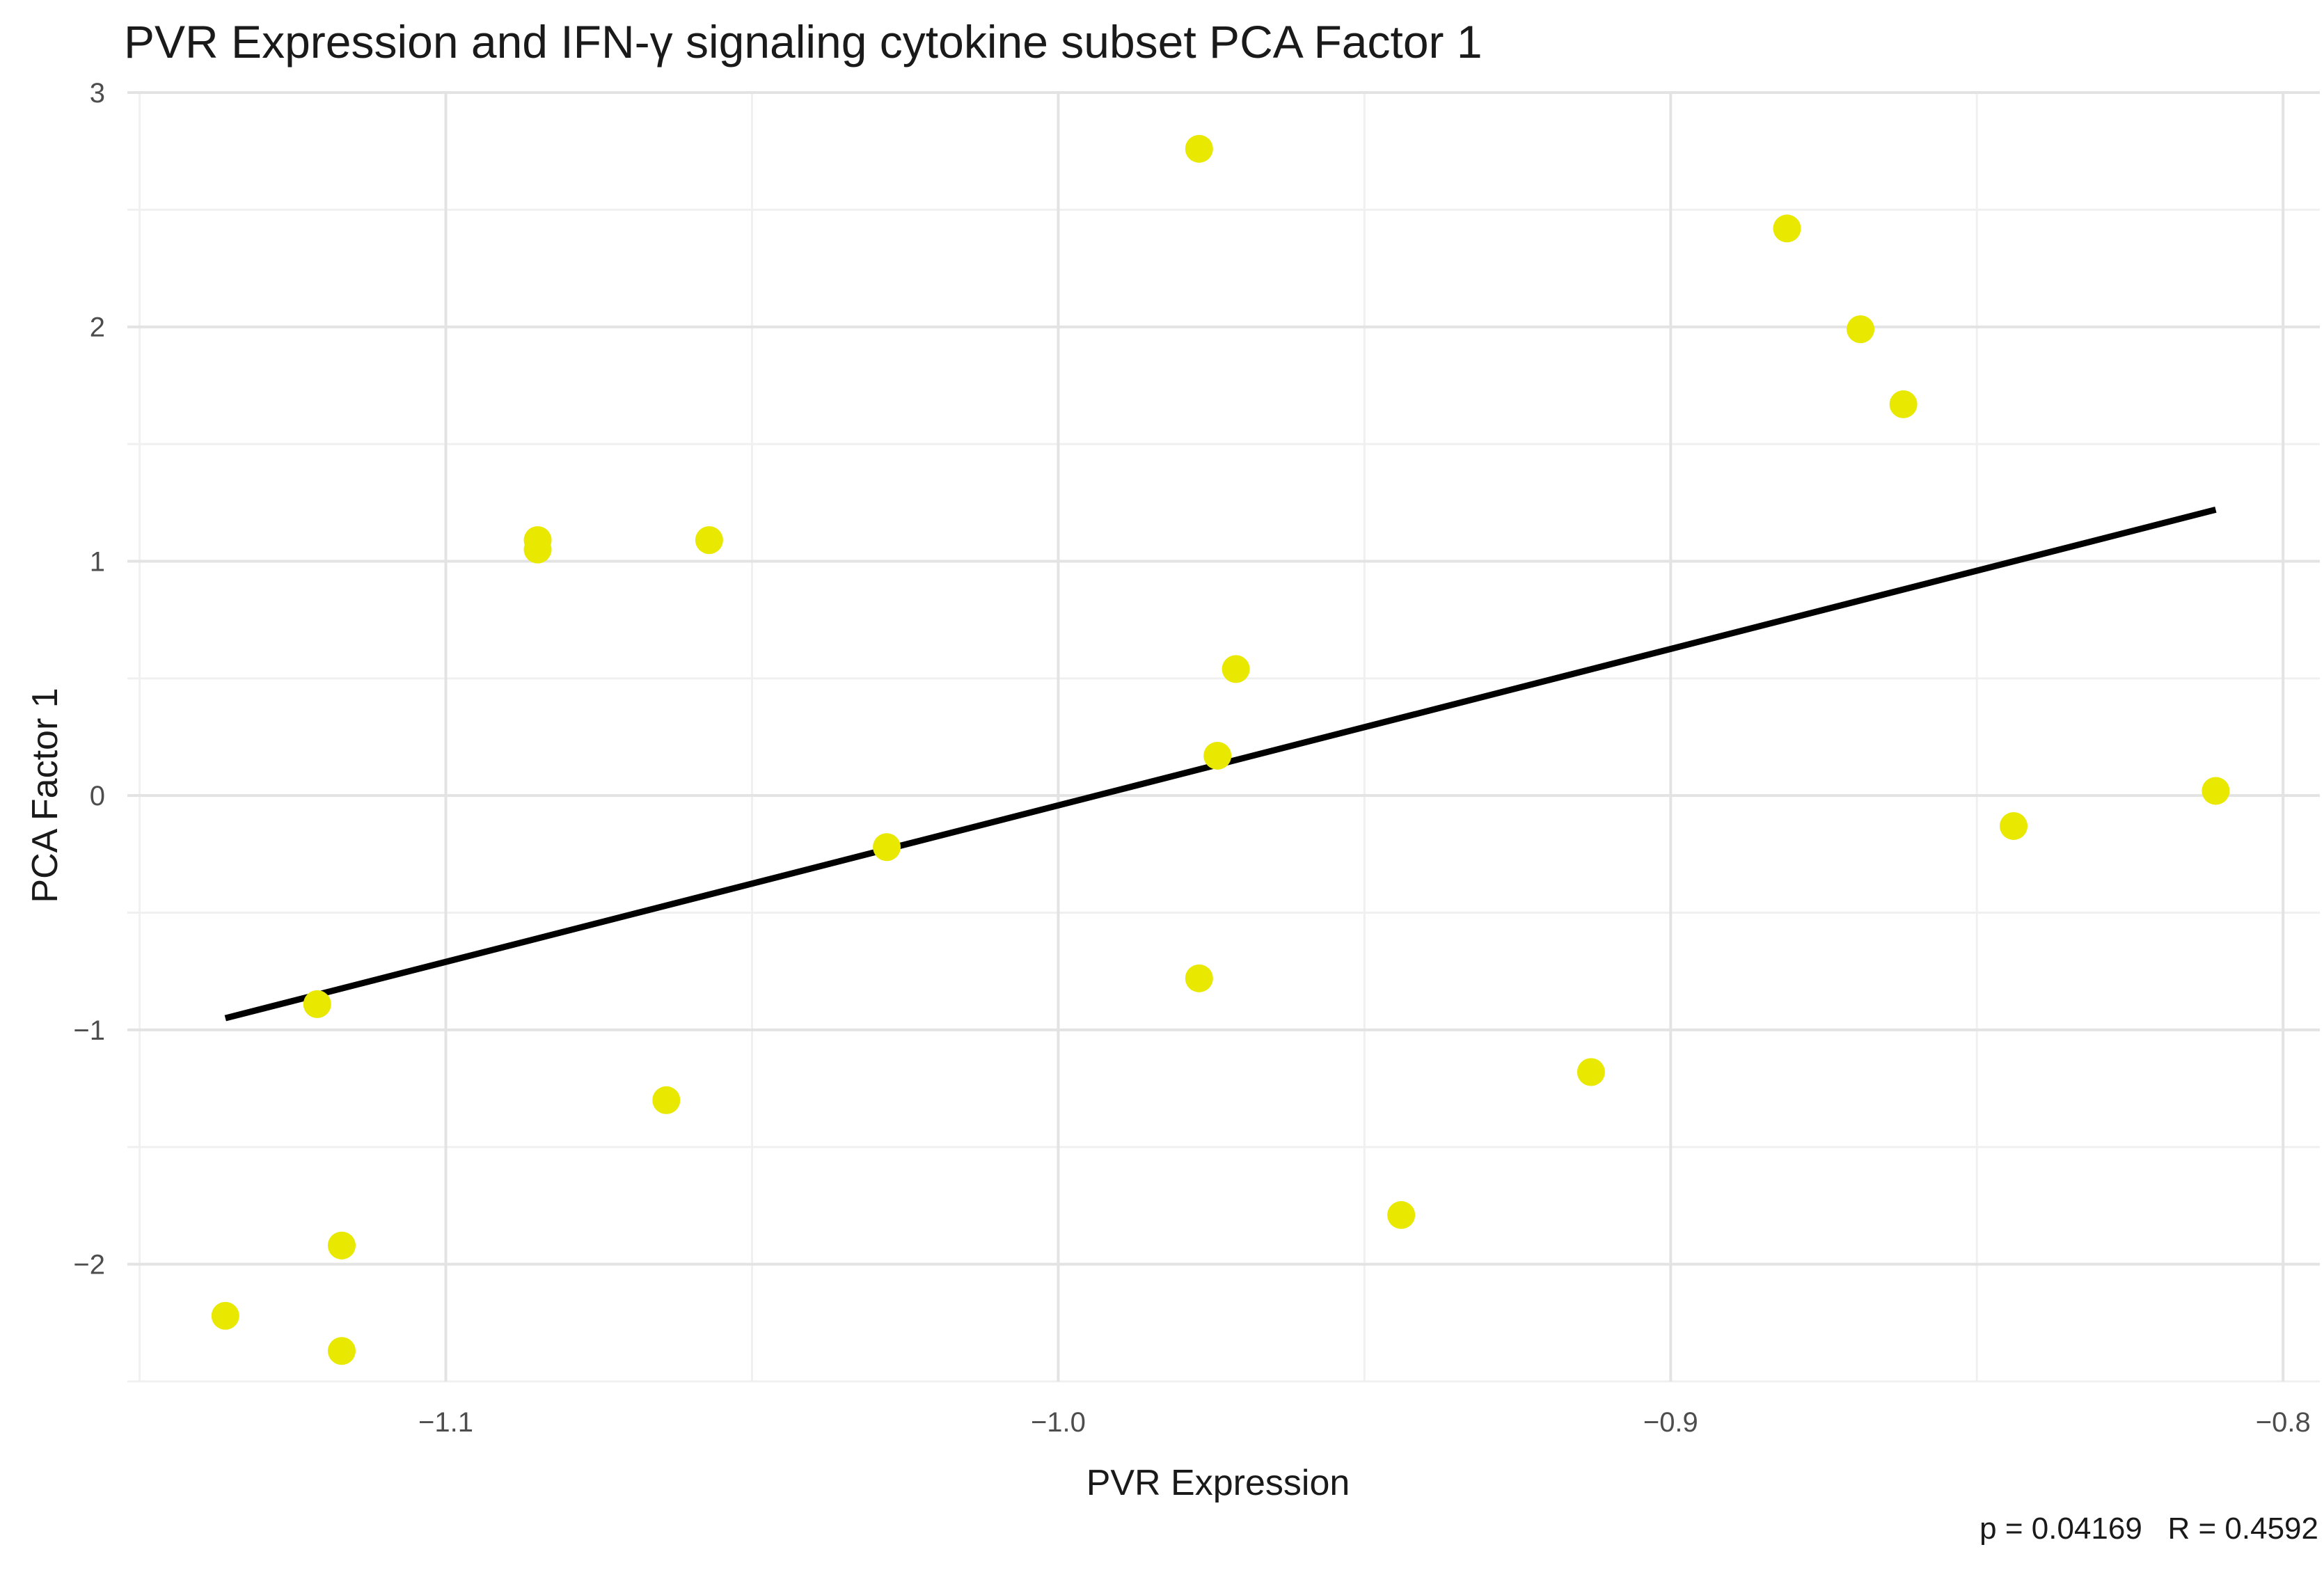  I want to click on y-tick-label: 0, so click(98, 796).